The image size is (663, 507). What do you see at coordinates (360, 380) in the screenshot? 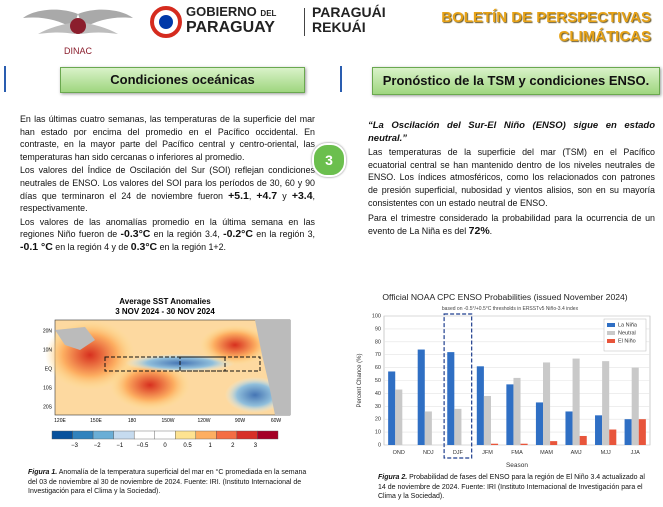
I see `y-axis-label: Percent Chance (%)` at bounding box center [360, 380].